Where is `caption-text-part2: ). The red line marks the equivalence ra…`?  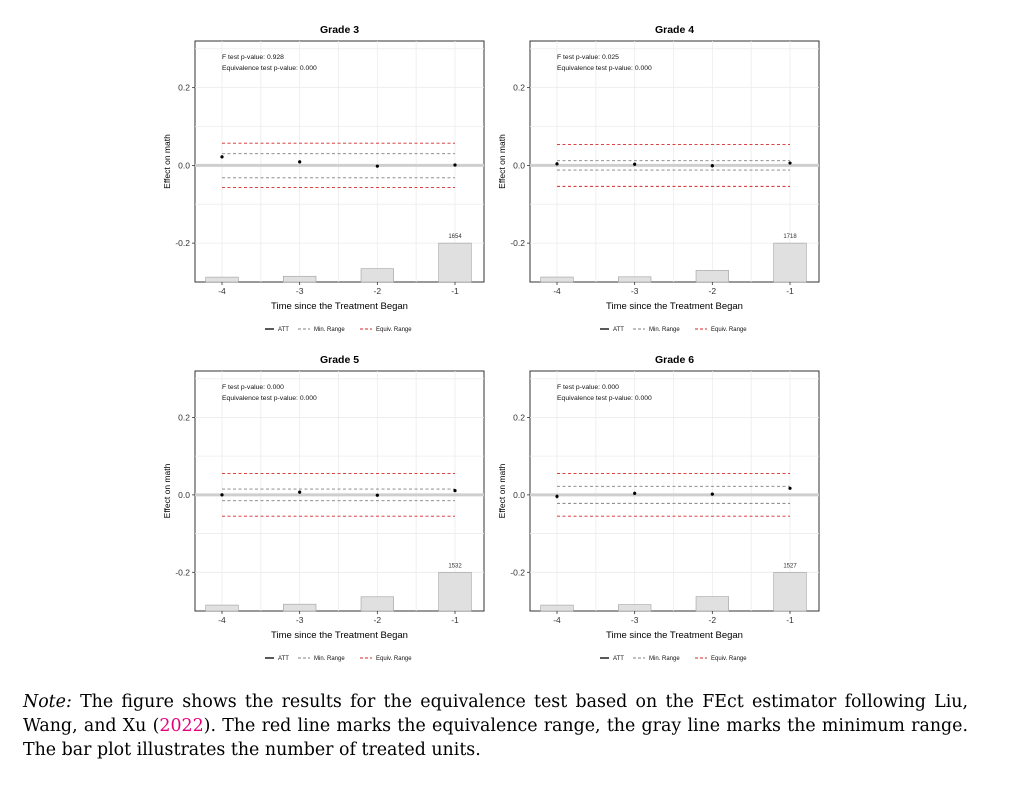 caption-text-part2: ). The red line marks the equivalence ra… is located at coordinates (495, 738).